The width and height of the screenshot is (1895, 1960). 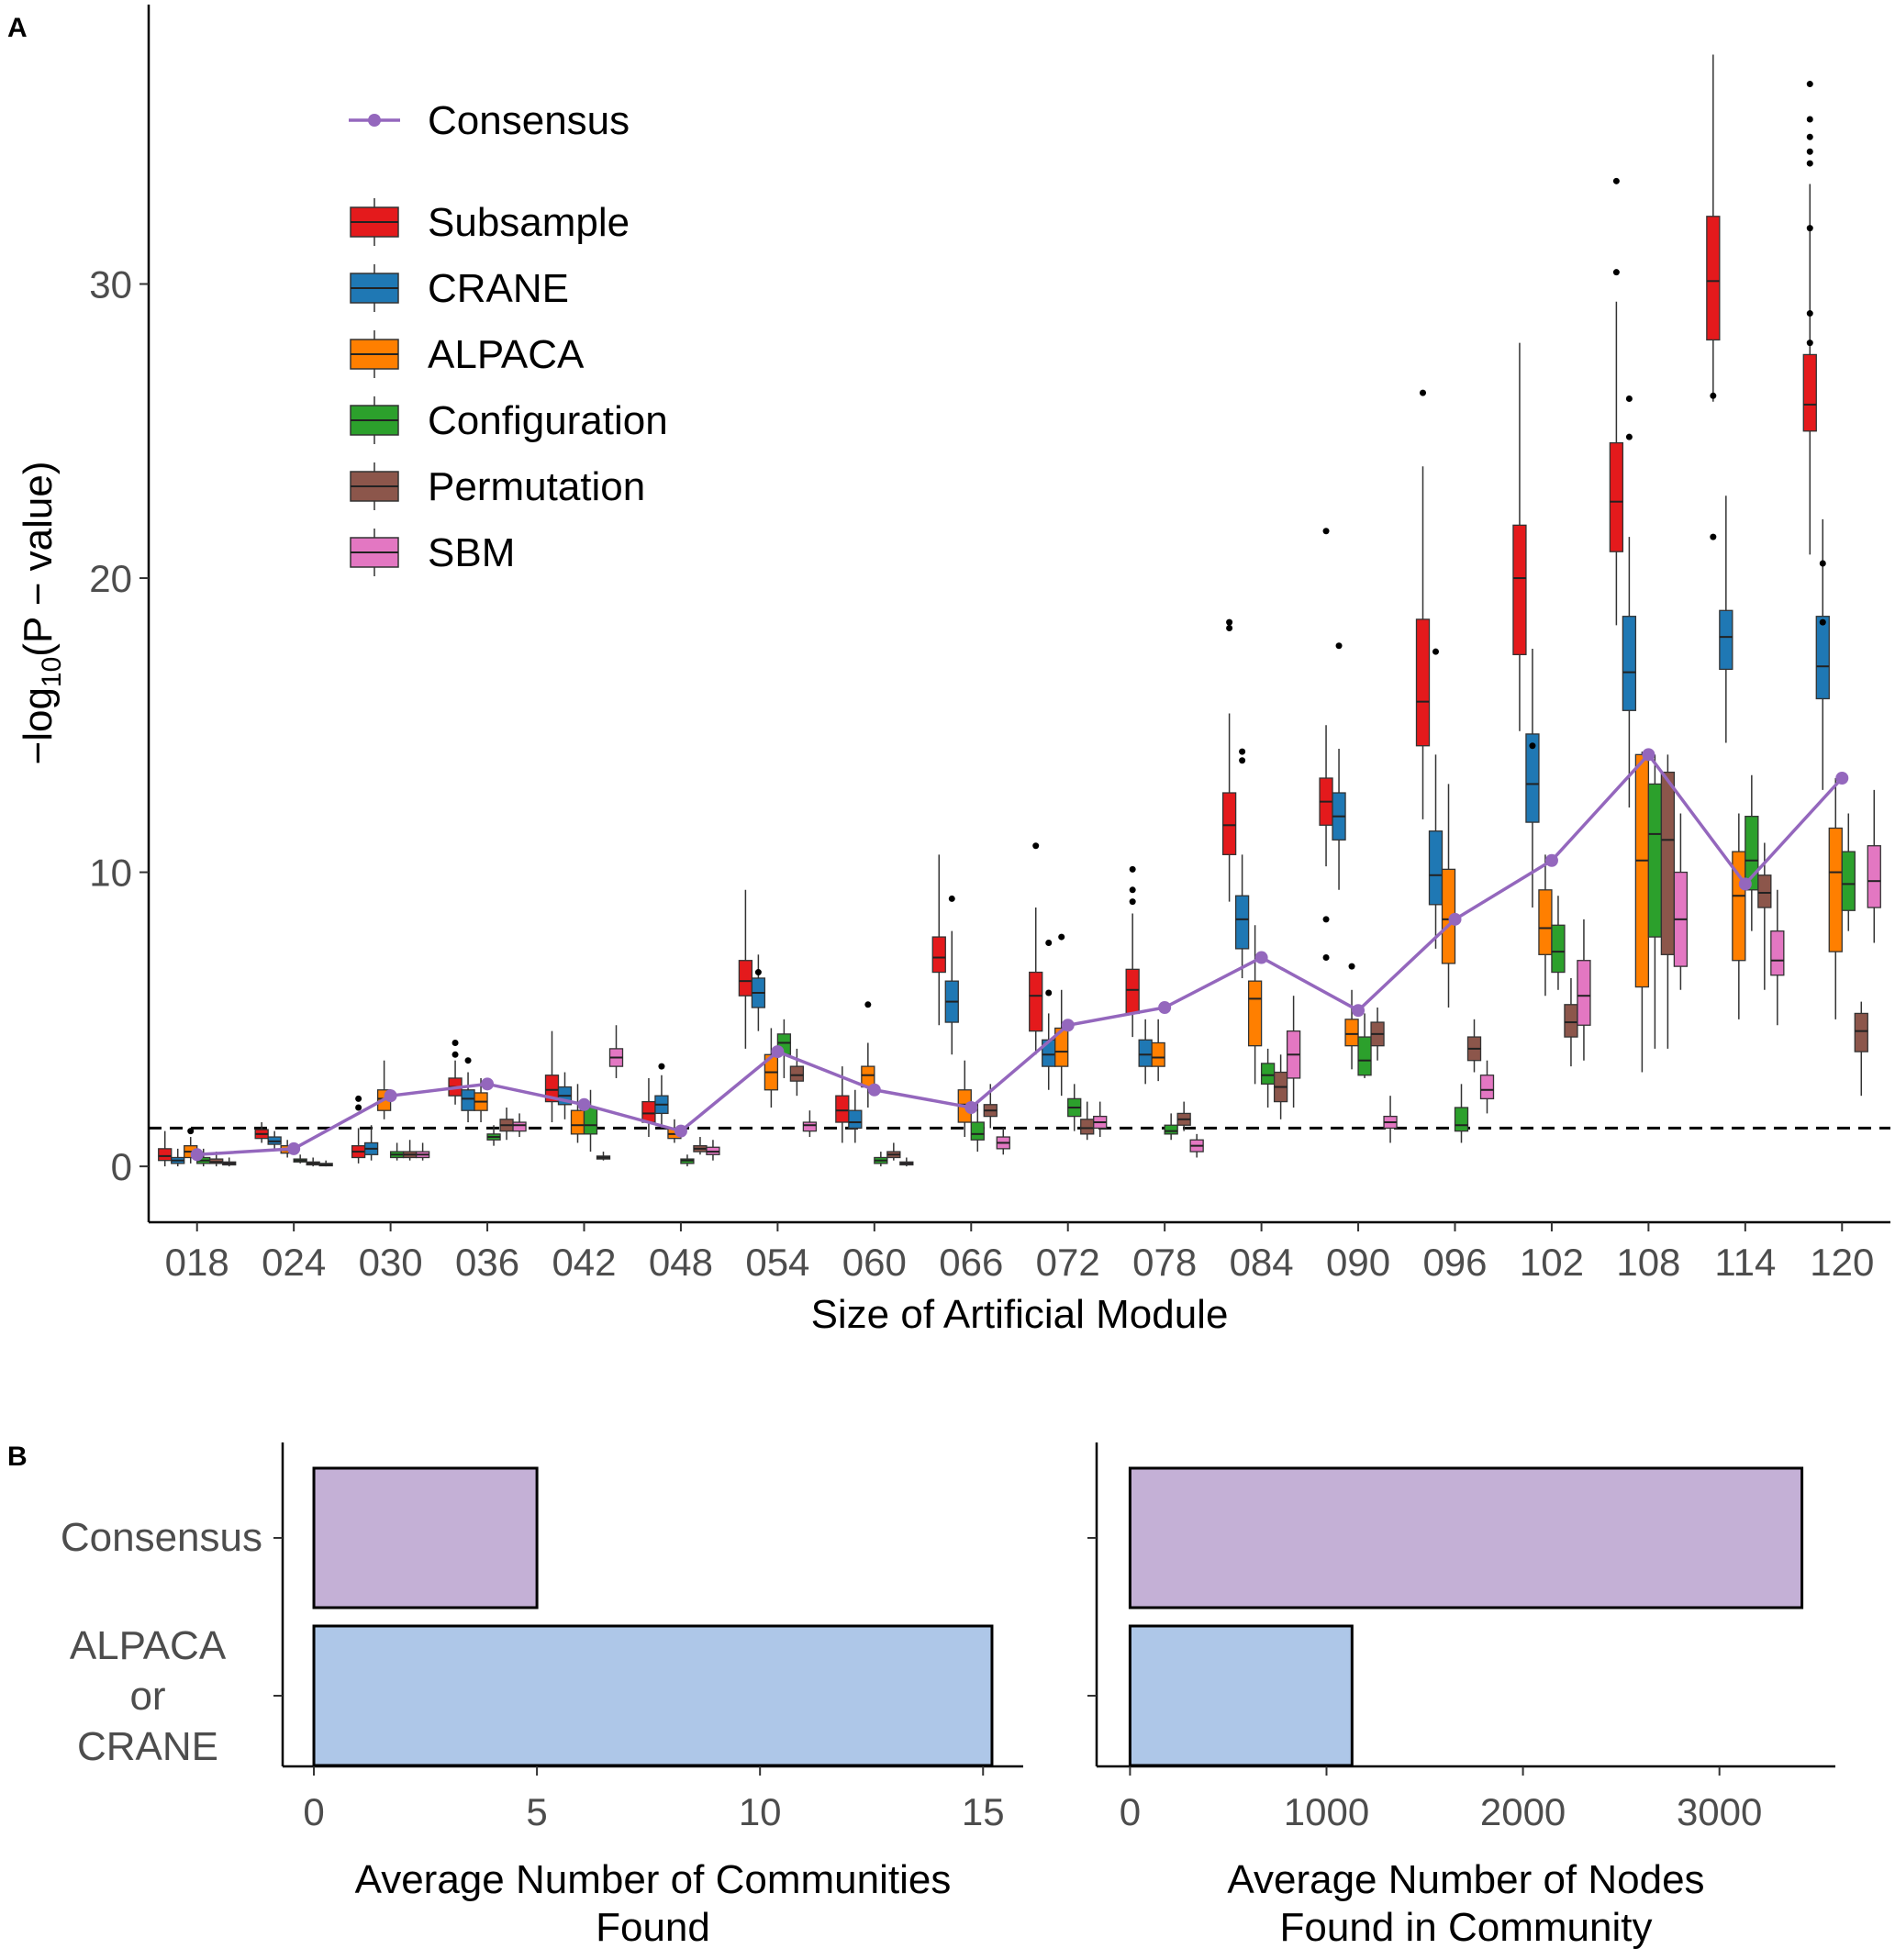 I want to click on legend-label-configuration: Configuration, so click(x=548, y=420).